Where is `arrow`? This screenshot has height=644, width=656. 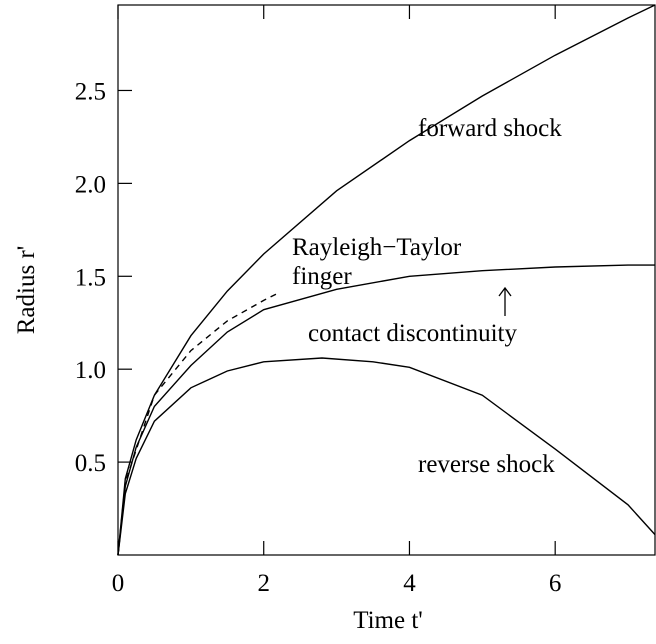
arrow is located at coordinates (505, 301).